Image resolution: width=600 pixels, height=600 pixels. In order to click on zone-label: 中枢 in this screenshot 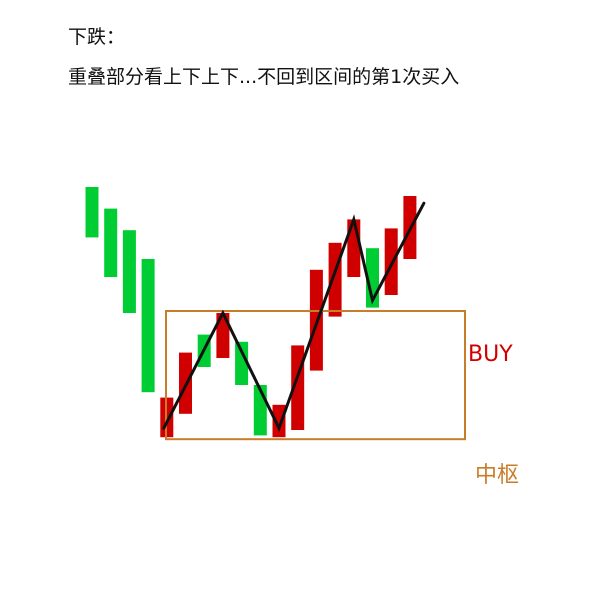, I will do `click(497, 475)`.